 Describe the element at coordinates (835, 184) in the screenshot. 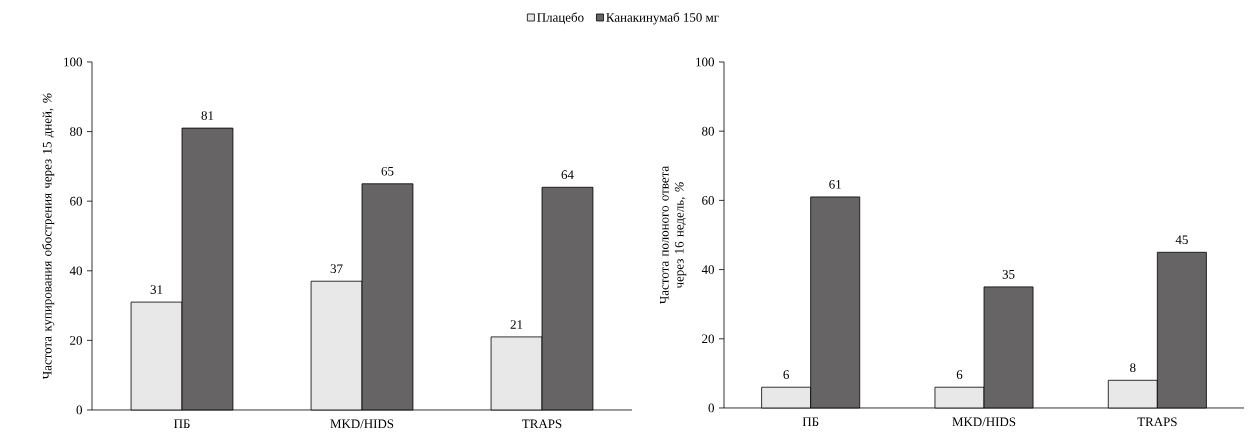

I see `data-label: 61` at that location.